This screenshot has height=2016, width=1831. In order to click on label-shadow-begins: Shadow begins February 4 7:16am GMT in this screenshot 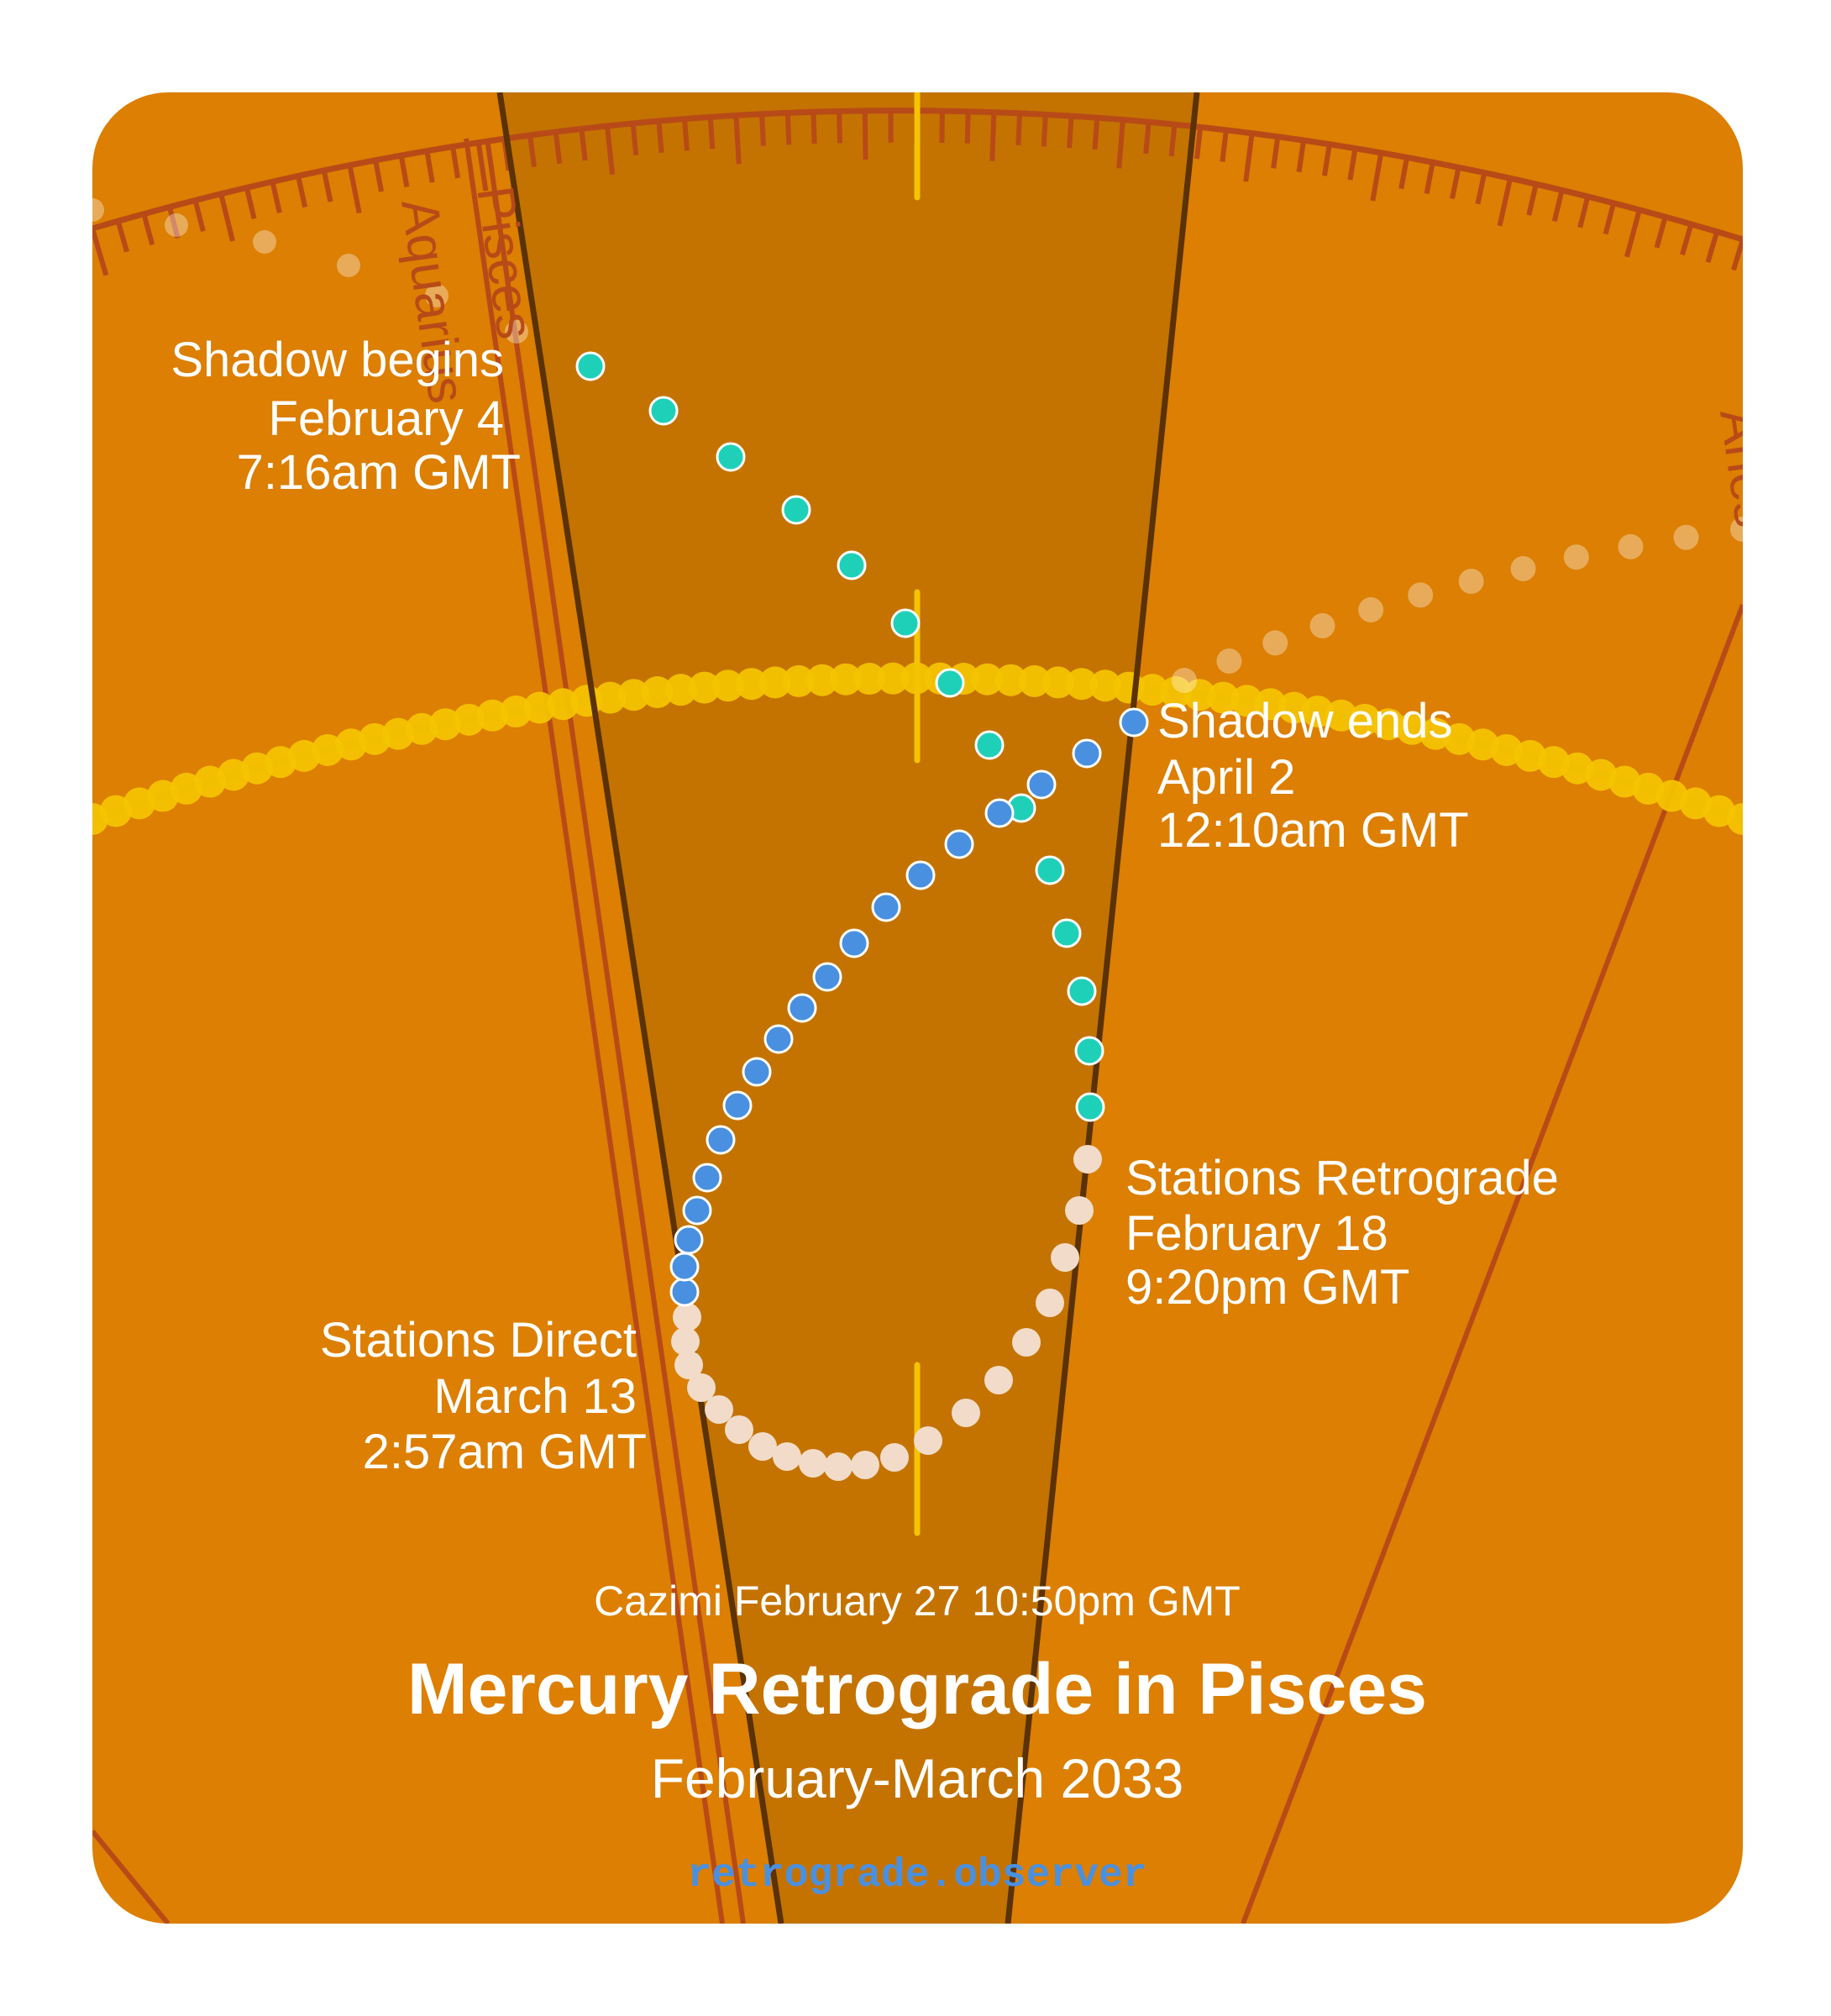, I will do `click(346, 416)`.